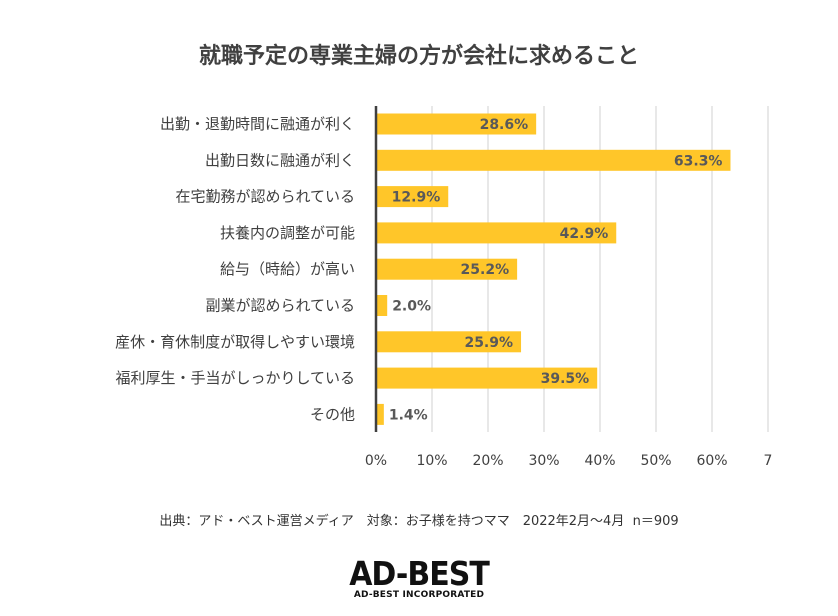 This screenshot has width=838, height=616. What do you see at coordinates (599, 461) in the screenshot?
I see `x-tick-label: 40%` at bounding box center [599, 461].